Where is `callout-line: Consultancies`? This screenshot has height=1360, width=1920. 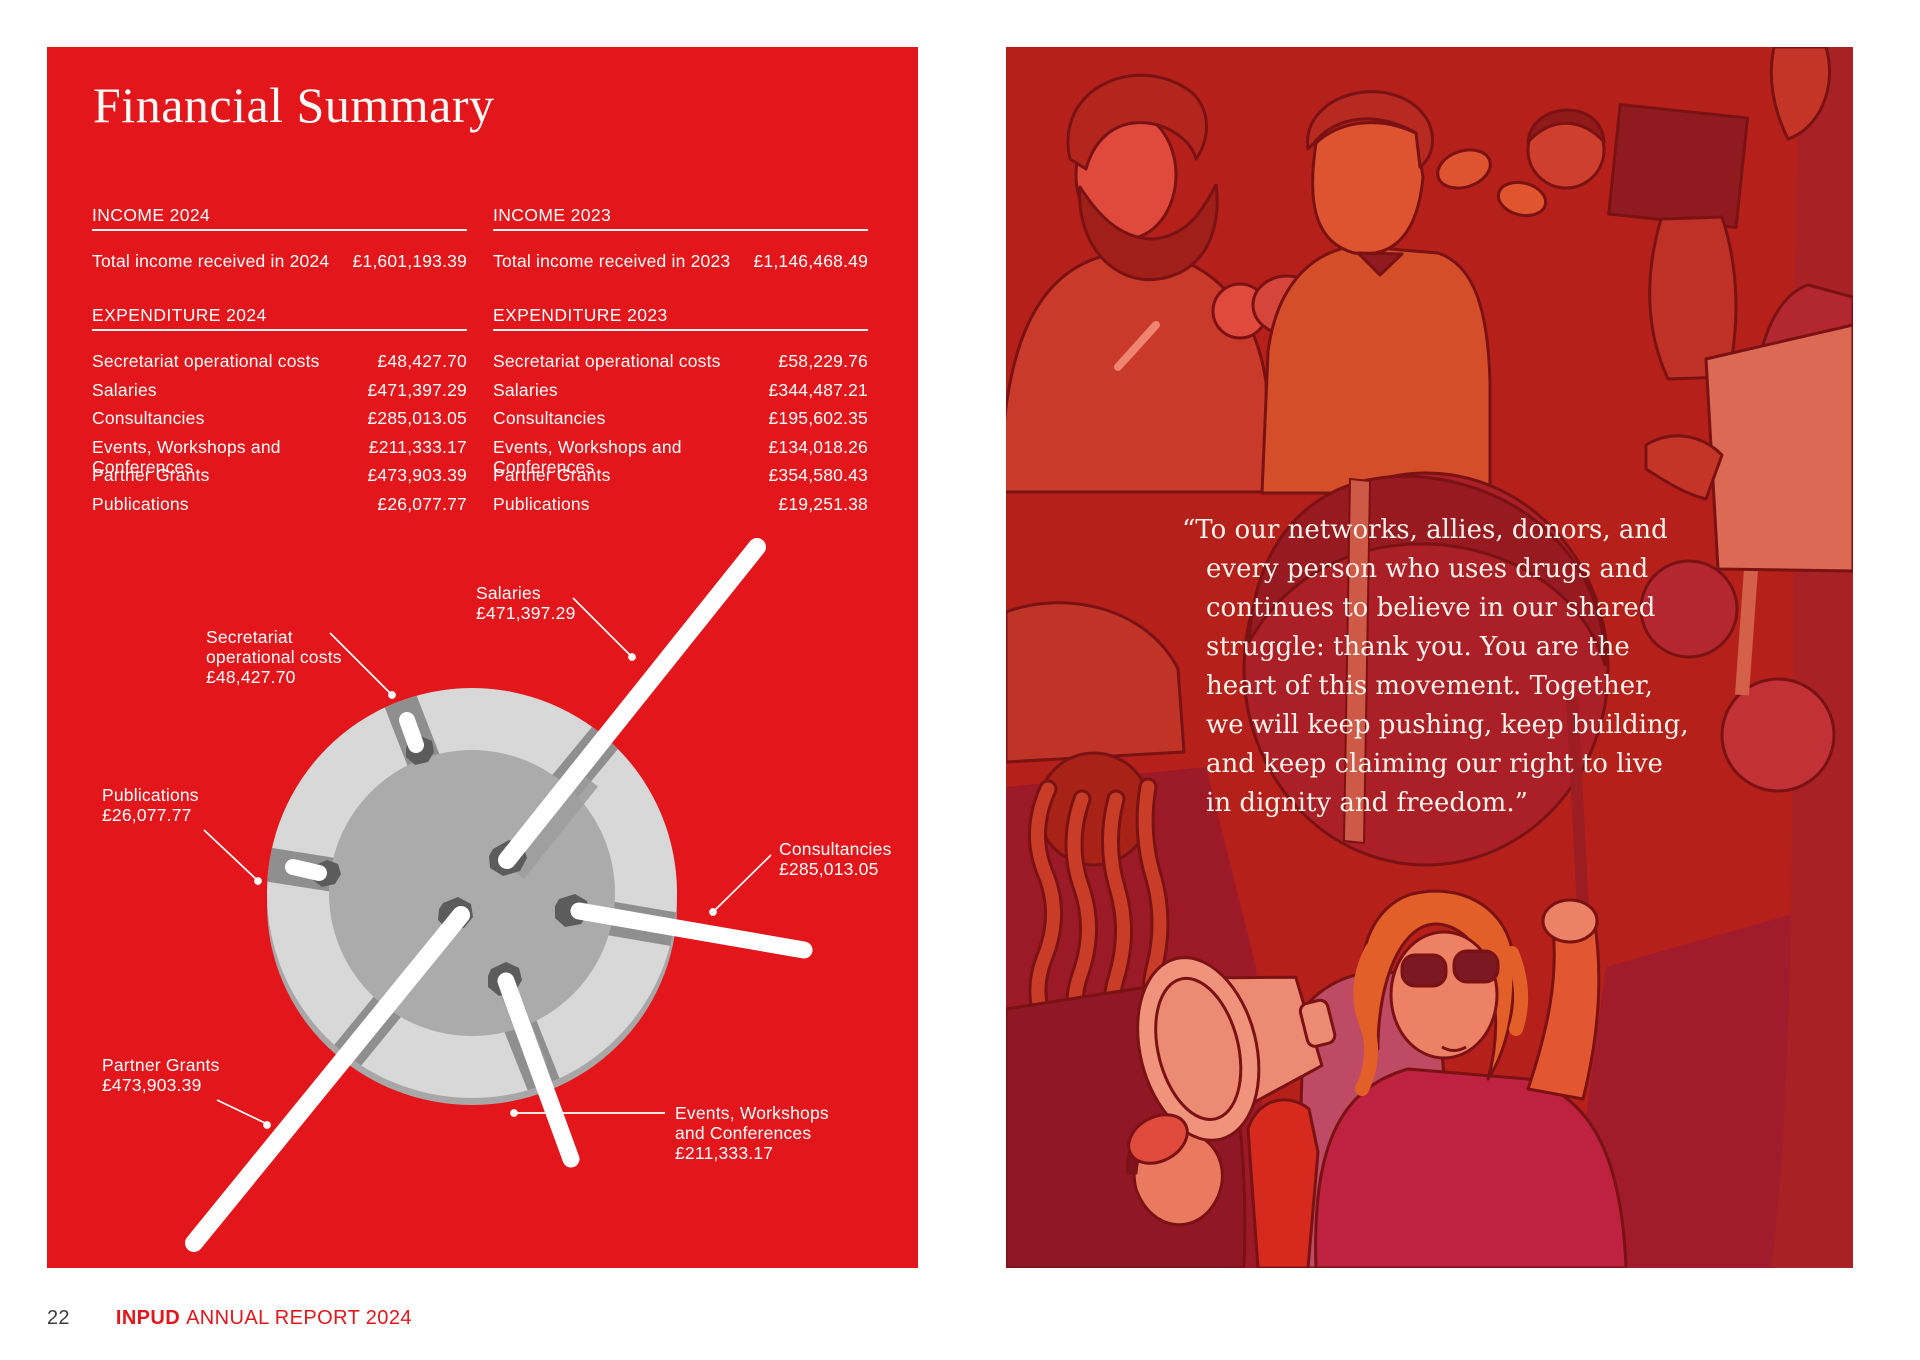 callout-line: Consultancies is located at coordinates (835, 849).